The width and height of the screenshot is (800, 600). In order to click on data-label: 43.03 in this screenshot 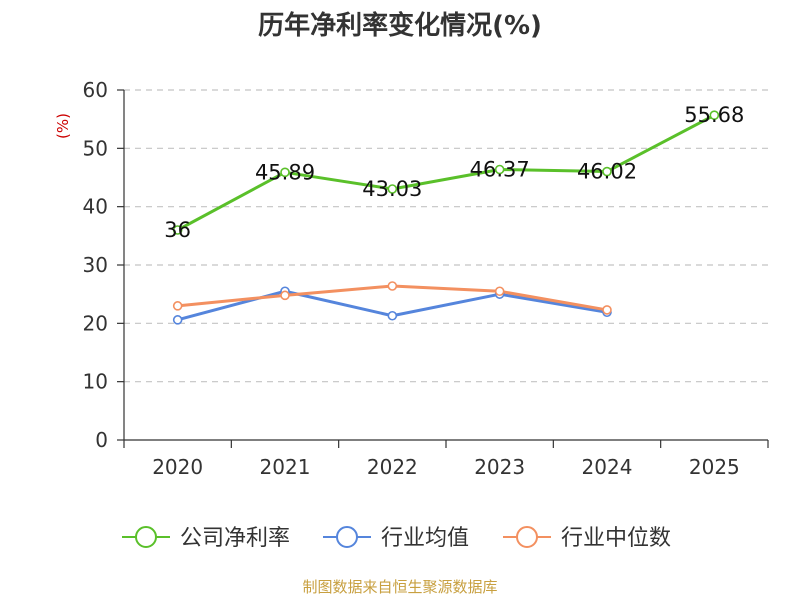, I will do `click(392, 189)`.